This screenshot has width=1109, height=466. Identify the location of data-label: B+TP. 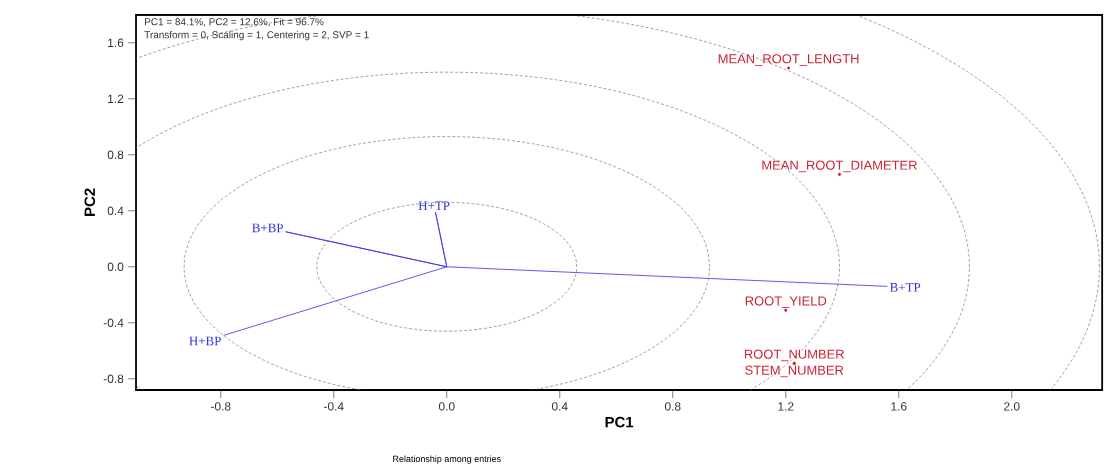
(905, 287).